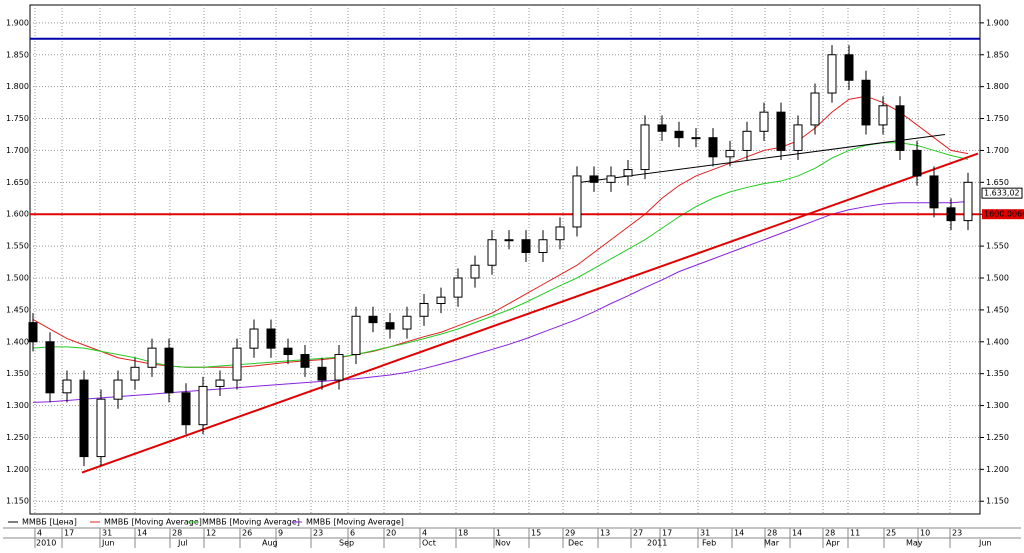 This screenshot has width=1024, height=553. I want to click on y-tick-label: 1.900, so click(997, 22).